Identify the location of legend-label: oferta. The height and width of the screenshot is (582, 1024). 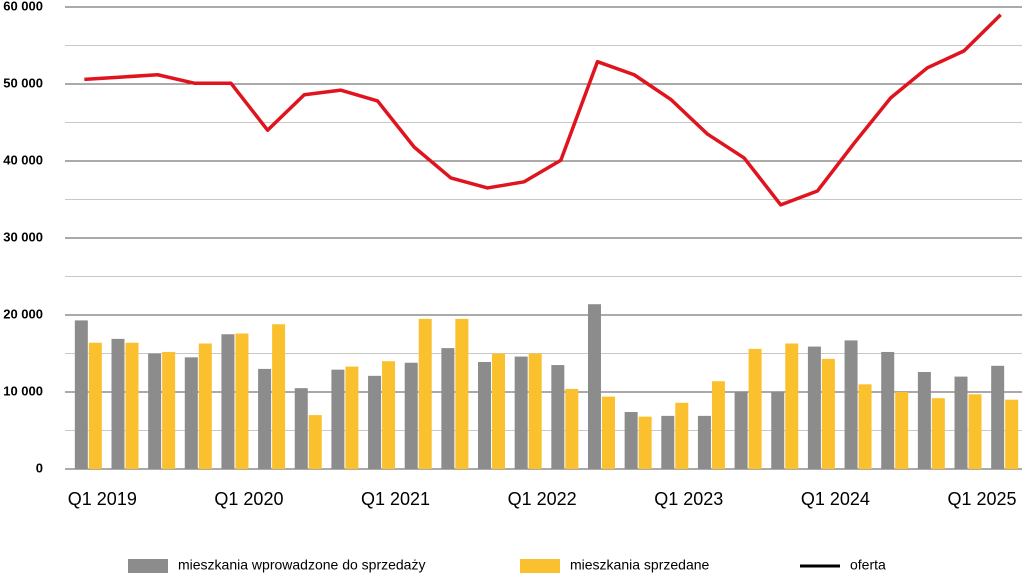
(868, 565).